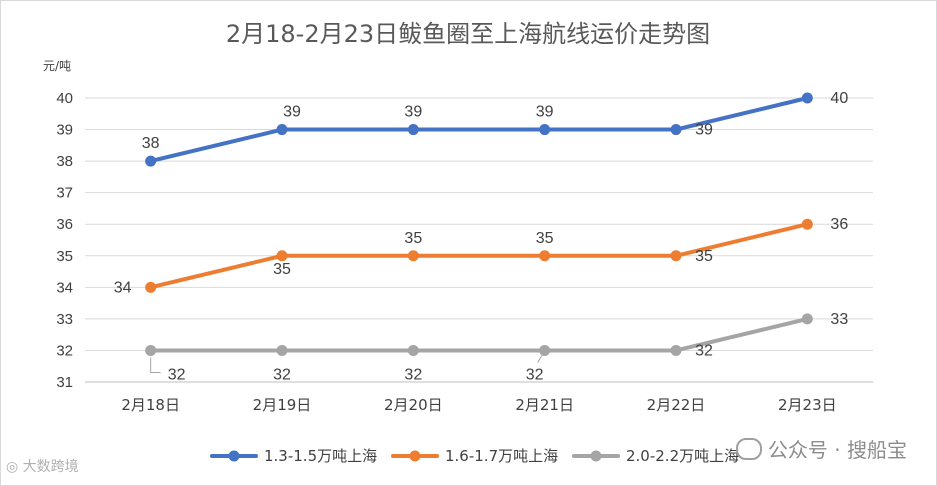 The width and height of the screenshot is (937, 486). Describe the element at coordinates (64, 240) in the screenshot. I see `y-tick-labels: 31 32 33 34 35 36 37 38 39 40` at that location.